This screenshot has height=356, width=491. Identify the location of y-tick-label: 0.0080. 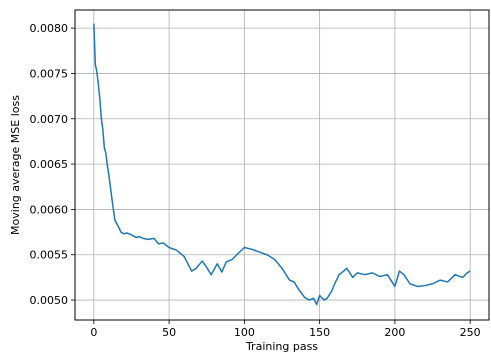
(49, 28).